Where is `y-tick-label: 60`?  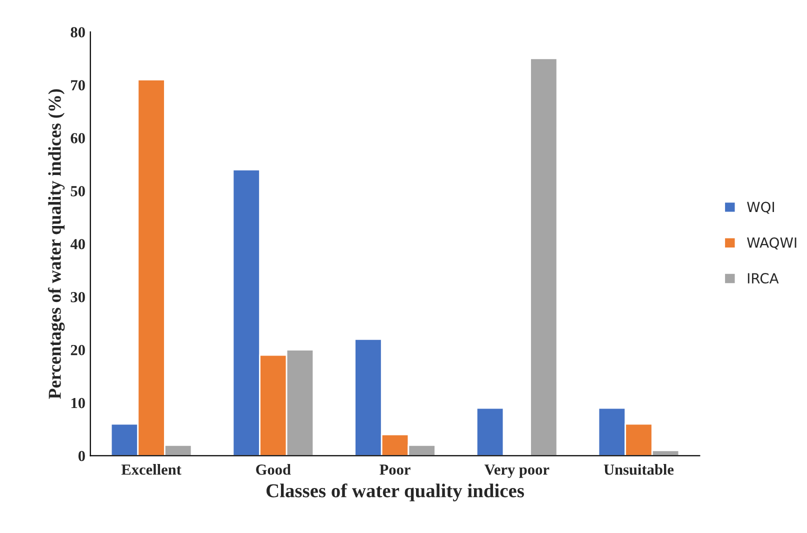
y-tick-label: 60 is located at coordinates (77, 138).